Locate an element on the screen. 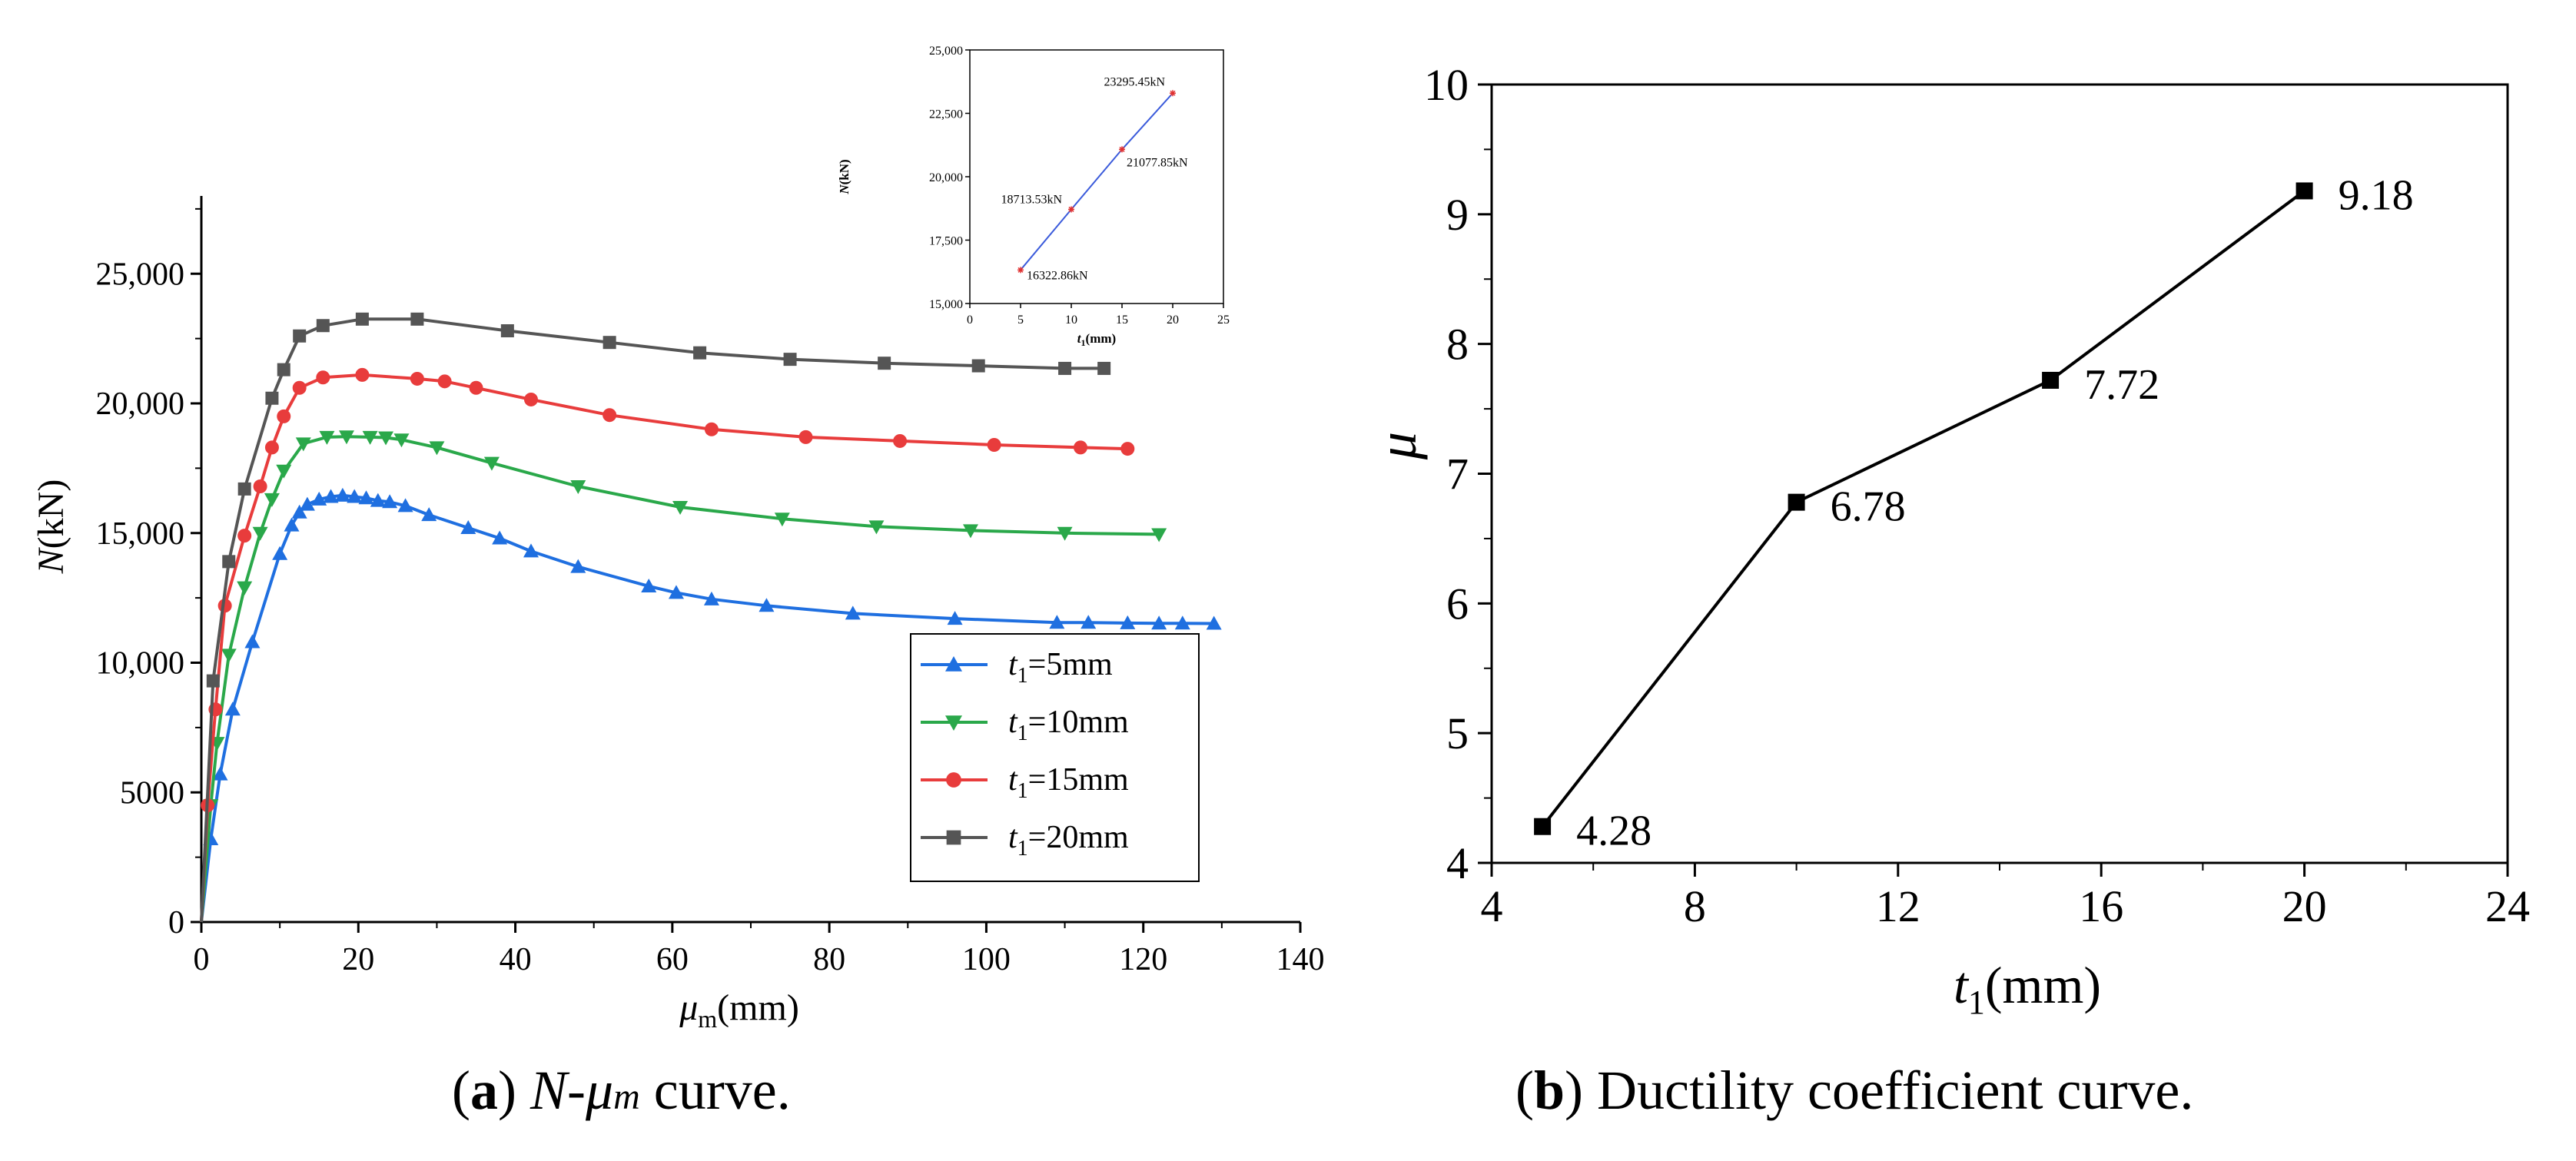  inset-x-tick-label: 20 is located at coordinates (1173, 320).